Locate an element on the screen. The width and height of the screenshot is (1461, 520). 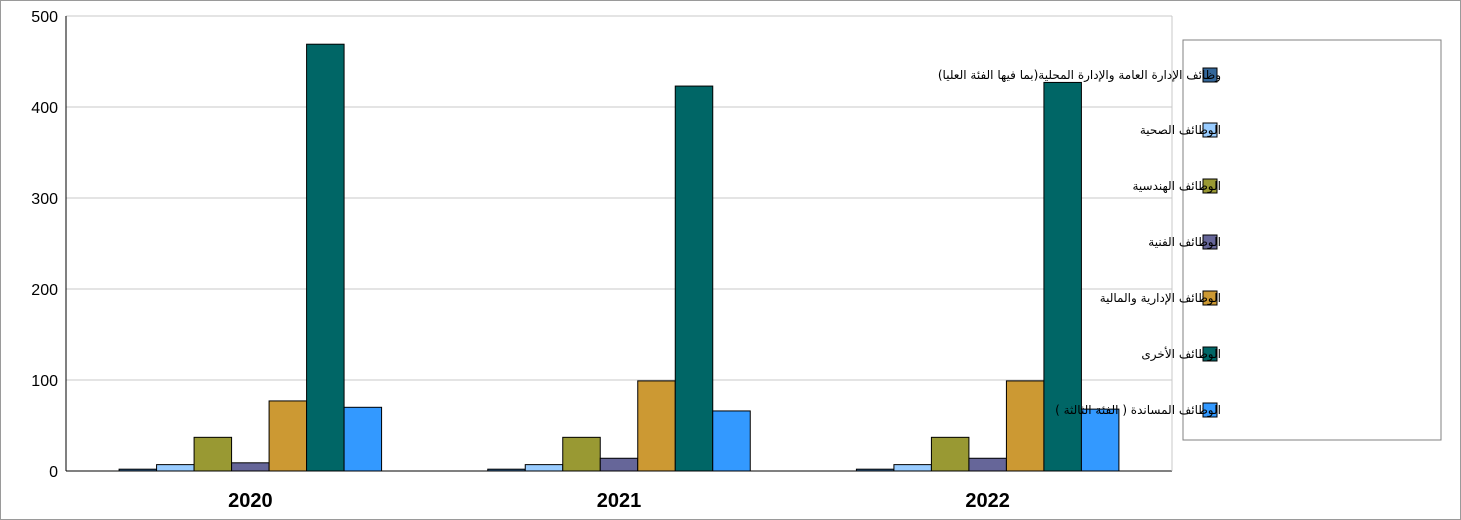
x-category-label: 2022 is located at coordinates (987, 501).